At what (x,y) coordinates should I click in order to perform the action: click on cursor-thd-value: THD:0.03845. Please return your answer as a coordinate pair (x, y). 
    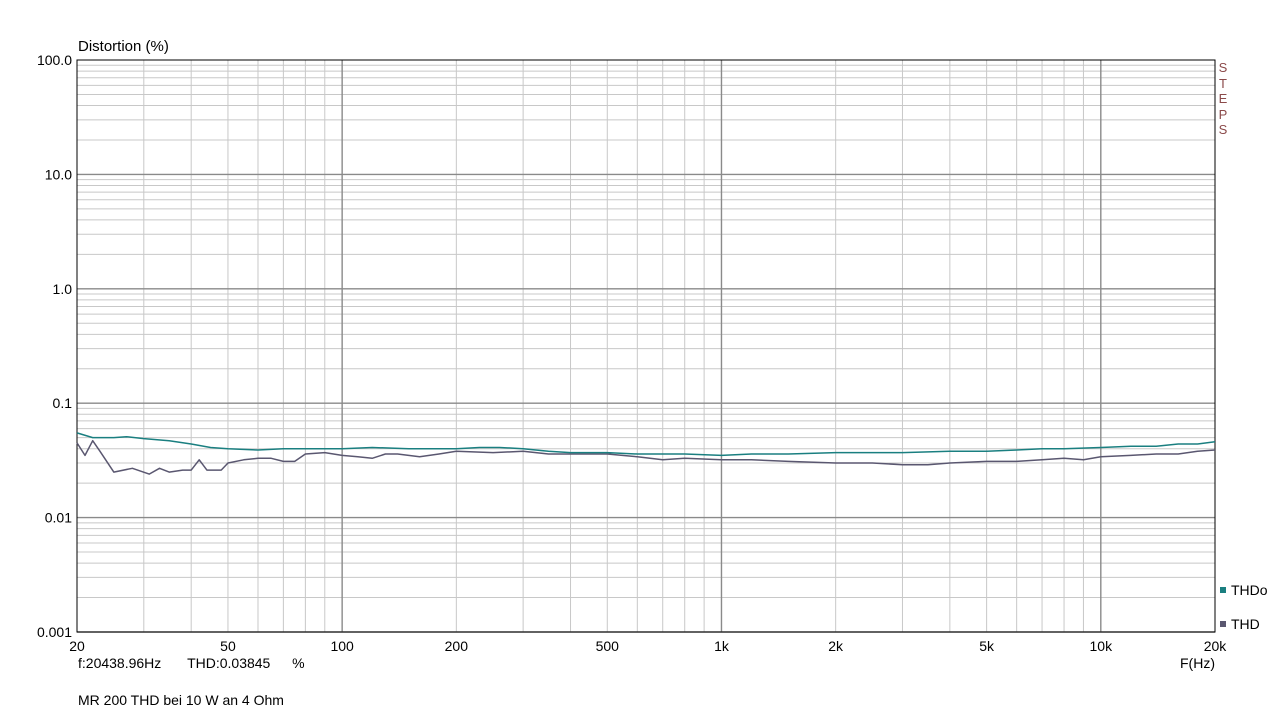
    Looking at the image, I should click on (229, 663).